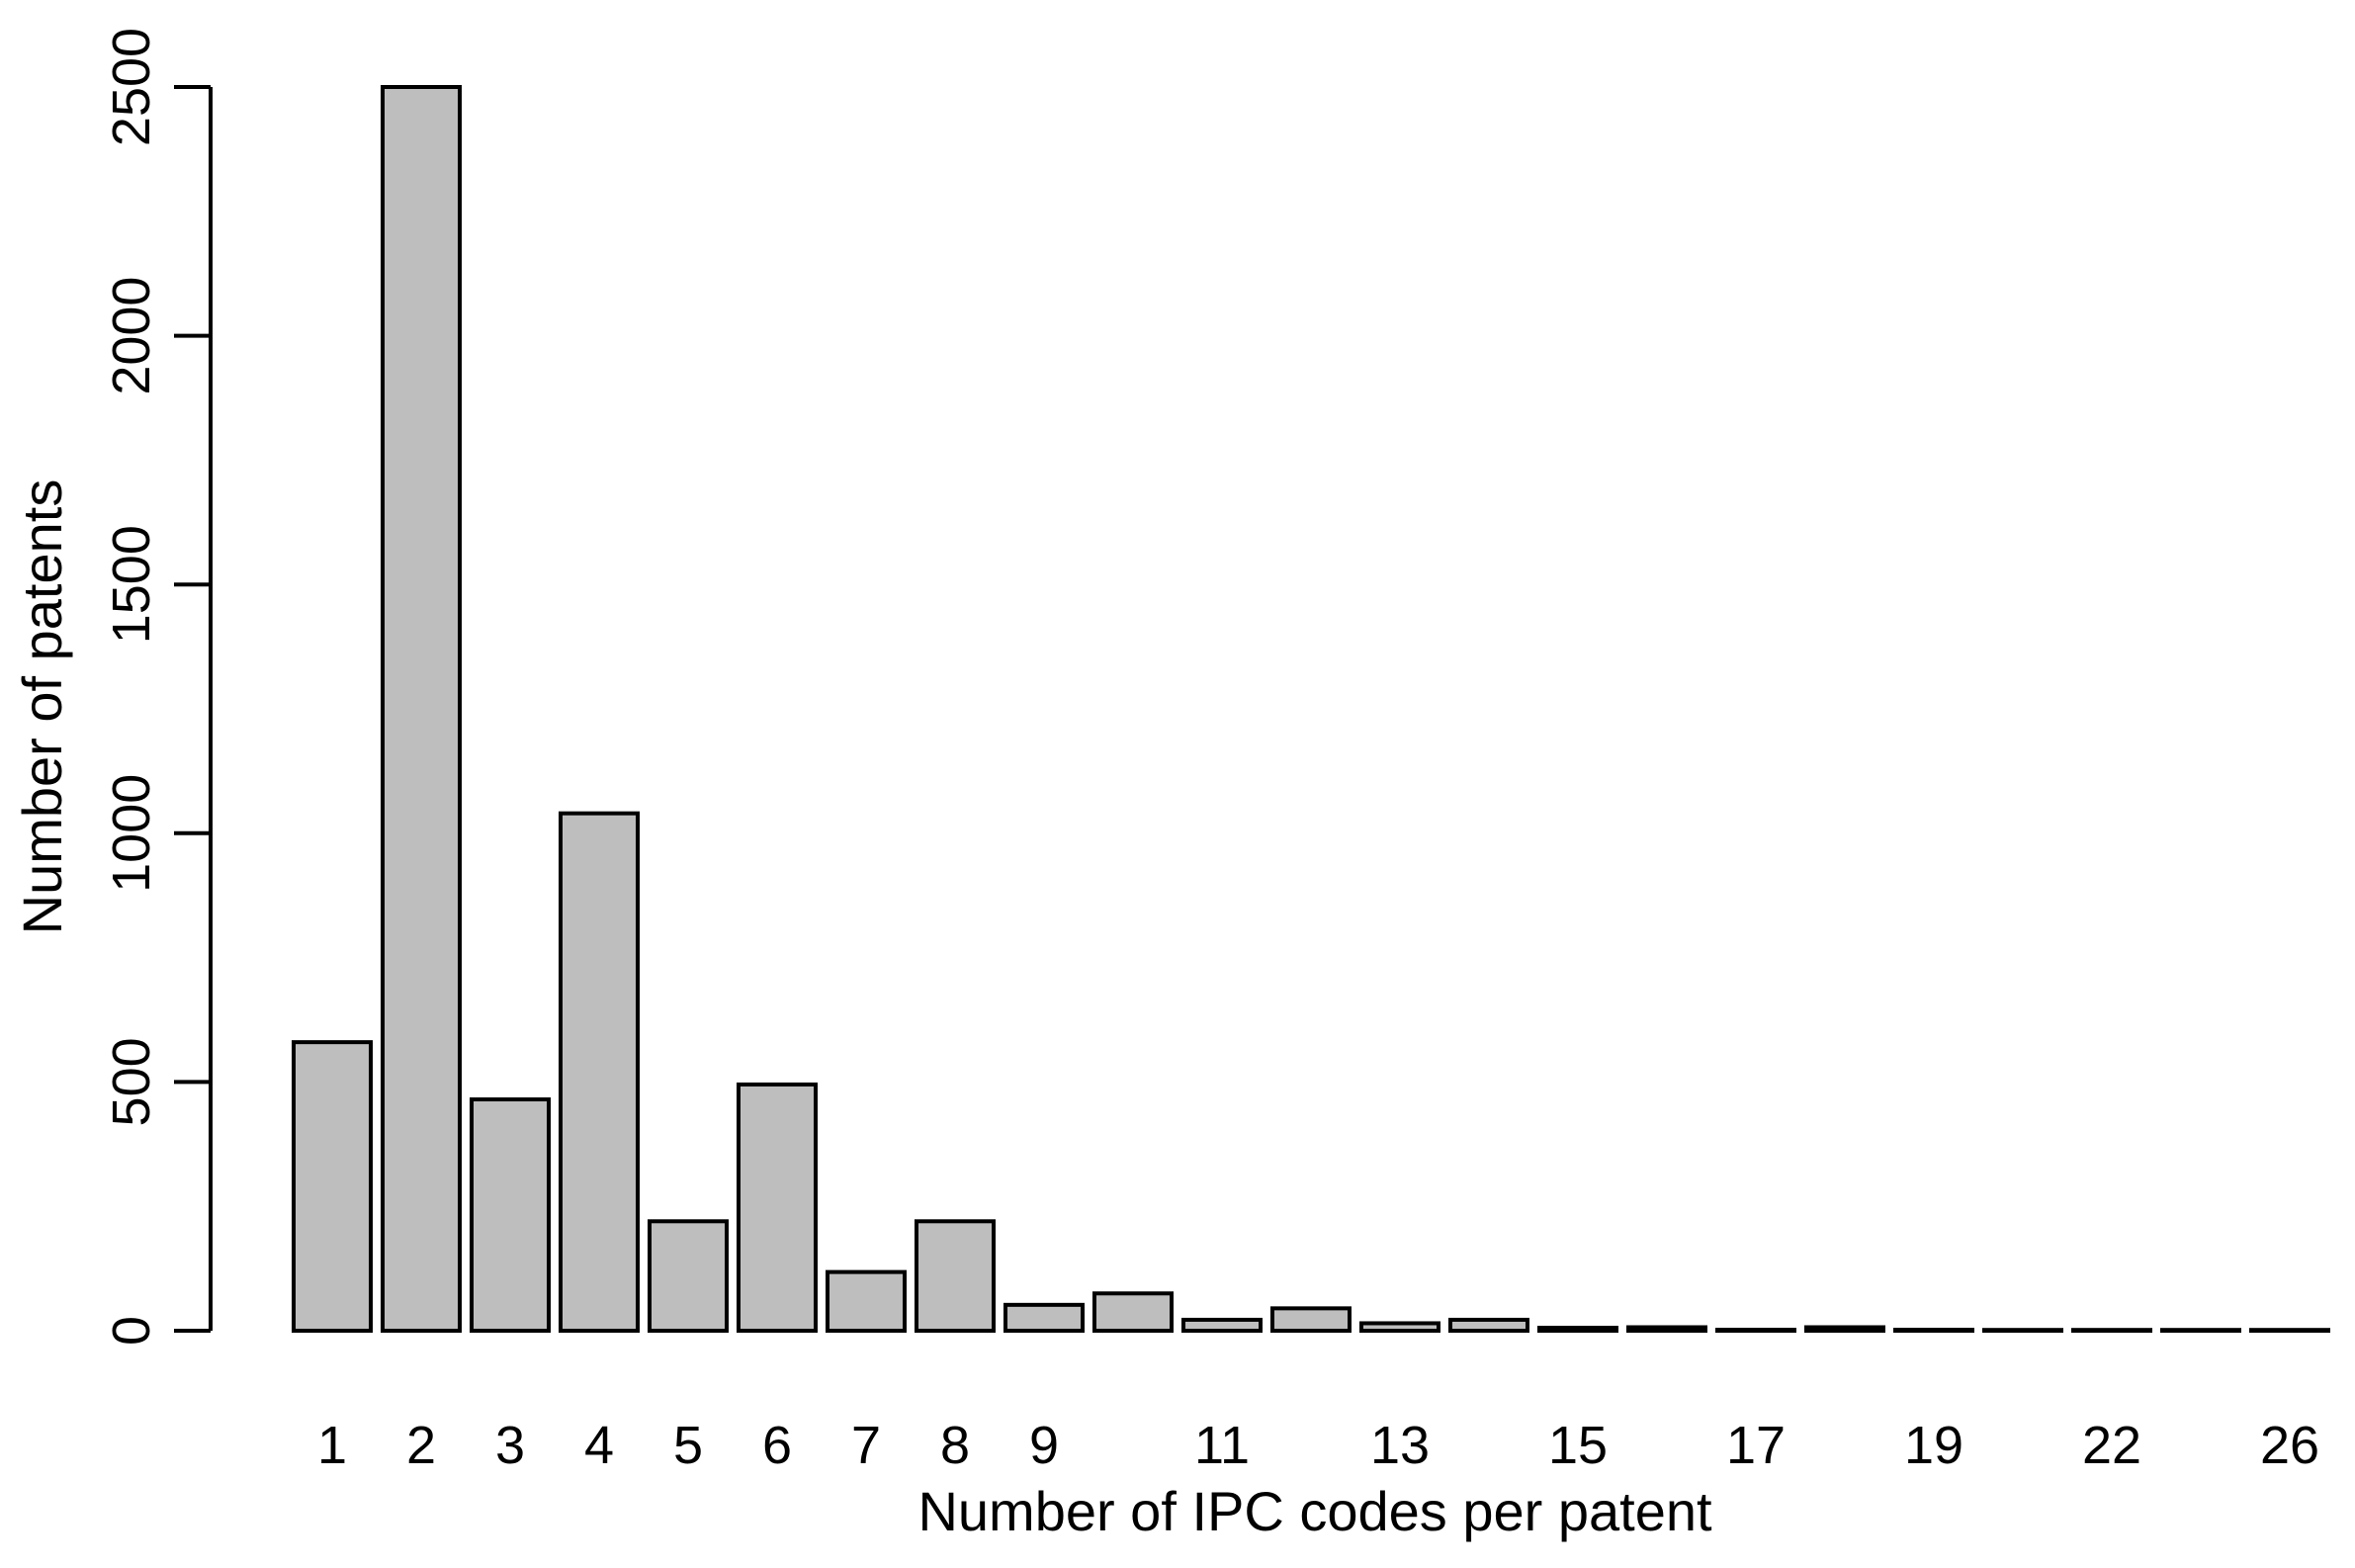  Describe the element at coordinates (510, 1445) in the screenshot. I see `x-tick-label: 3` at that location.